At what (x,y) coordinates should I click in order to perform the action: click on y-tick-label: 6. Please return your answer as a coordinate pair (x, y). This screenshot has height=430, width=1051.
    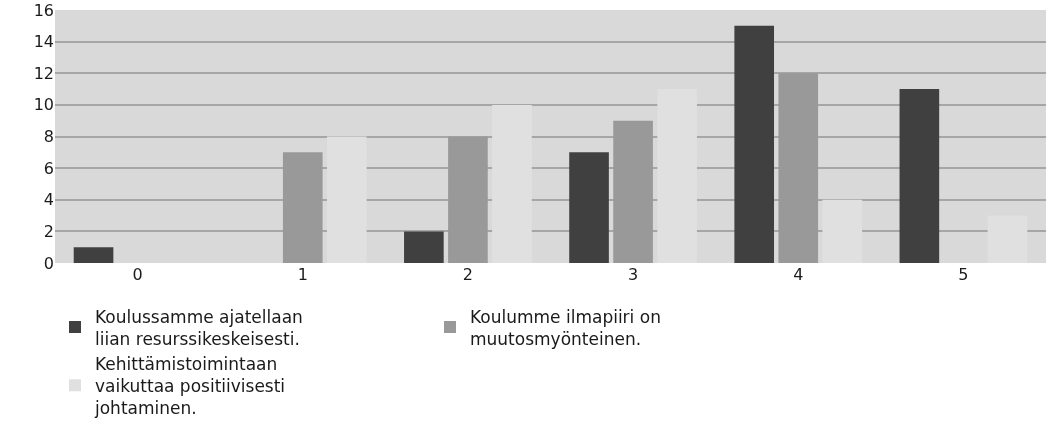
    Looking at the image, I should click on (48, 168).